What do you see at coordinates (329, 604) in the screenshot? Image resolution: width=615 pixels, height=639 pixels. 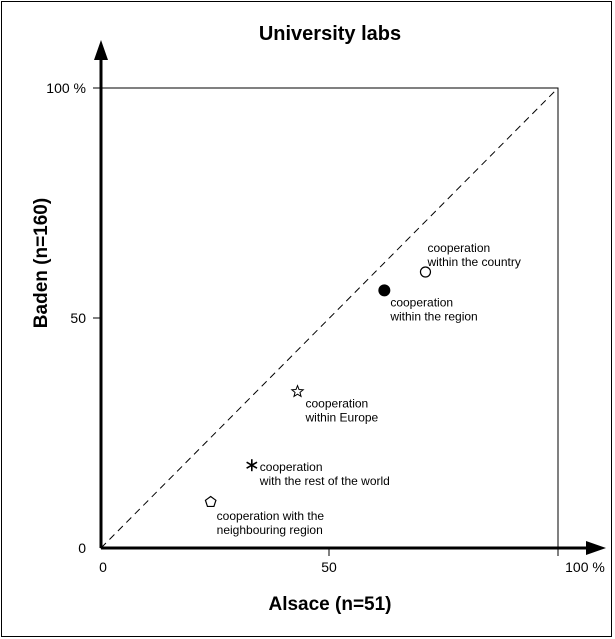 I see `x-axis-title: Alsace (n=51)` at bounding box center [329, 604].